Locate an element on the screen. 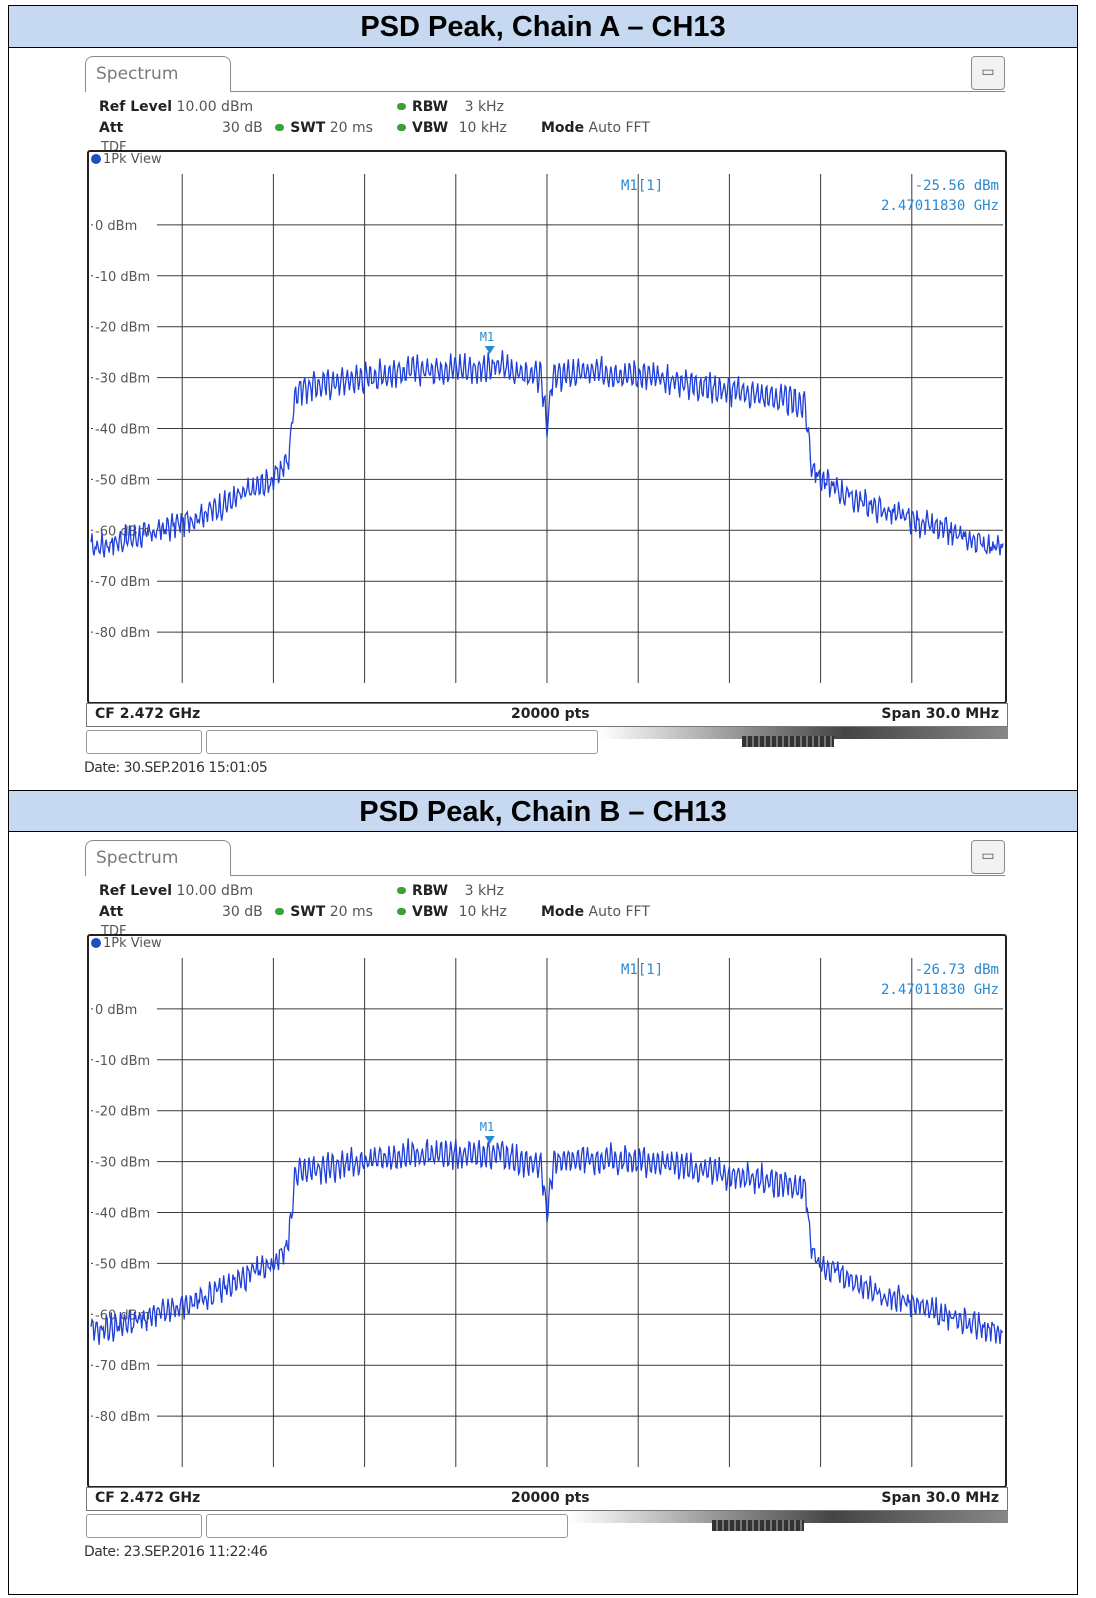 This screenshot has width=1096, height=1598. swt-status-icon is located at coordinates (280, 911).